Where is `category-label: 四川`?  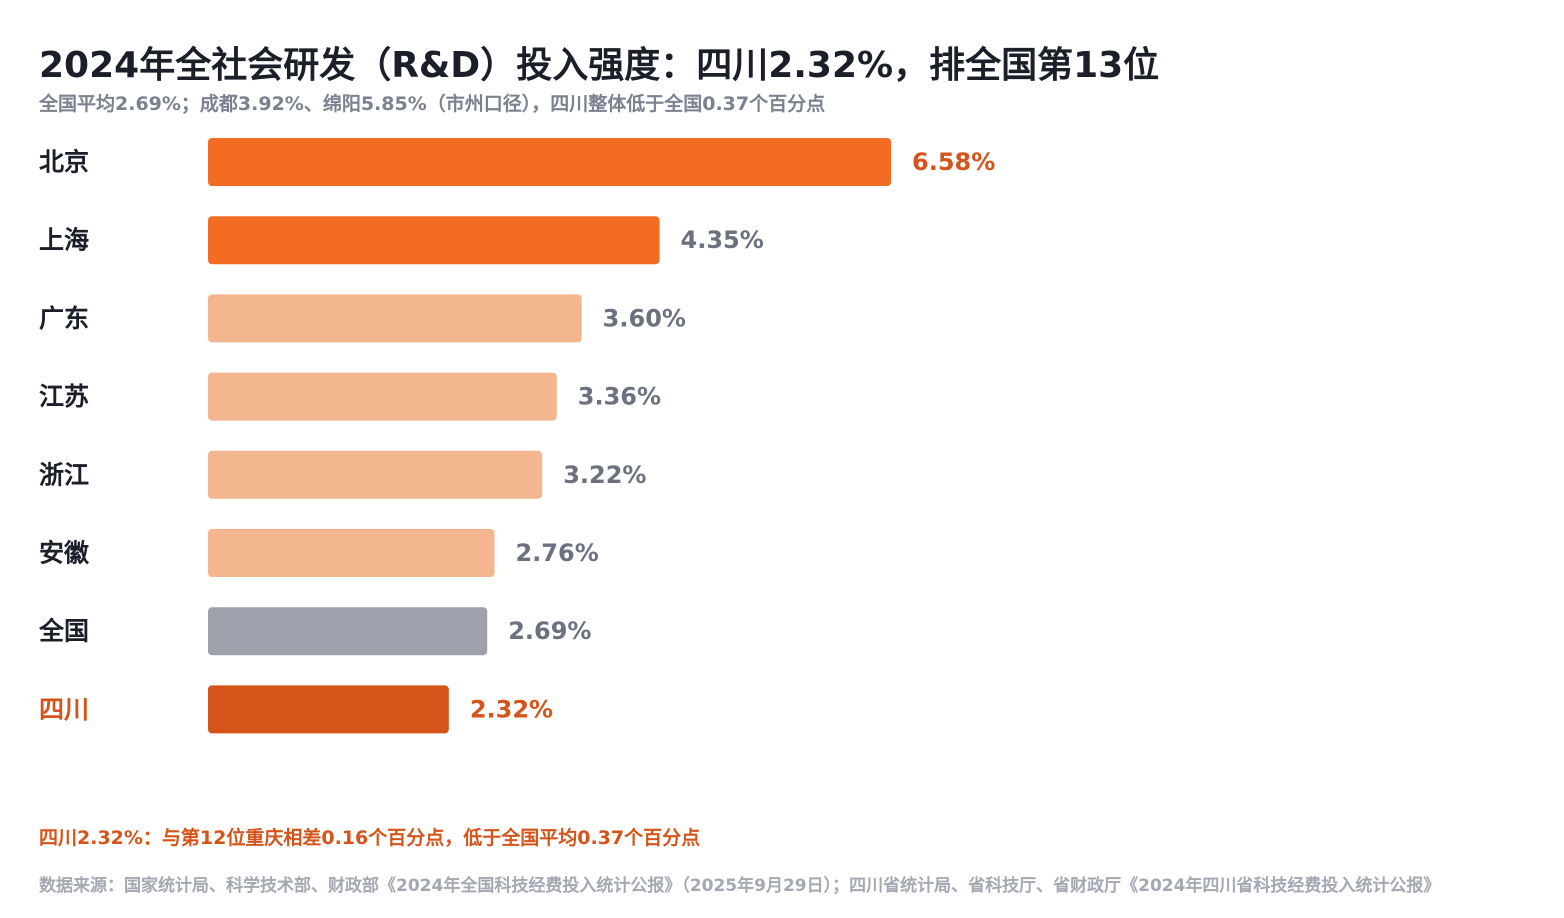
category-label: 四川 is located at coordinates (64, 709).